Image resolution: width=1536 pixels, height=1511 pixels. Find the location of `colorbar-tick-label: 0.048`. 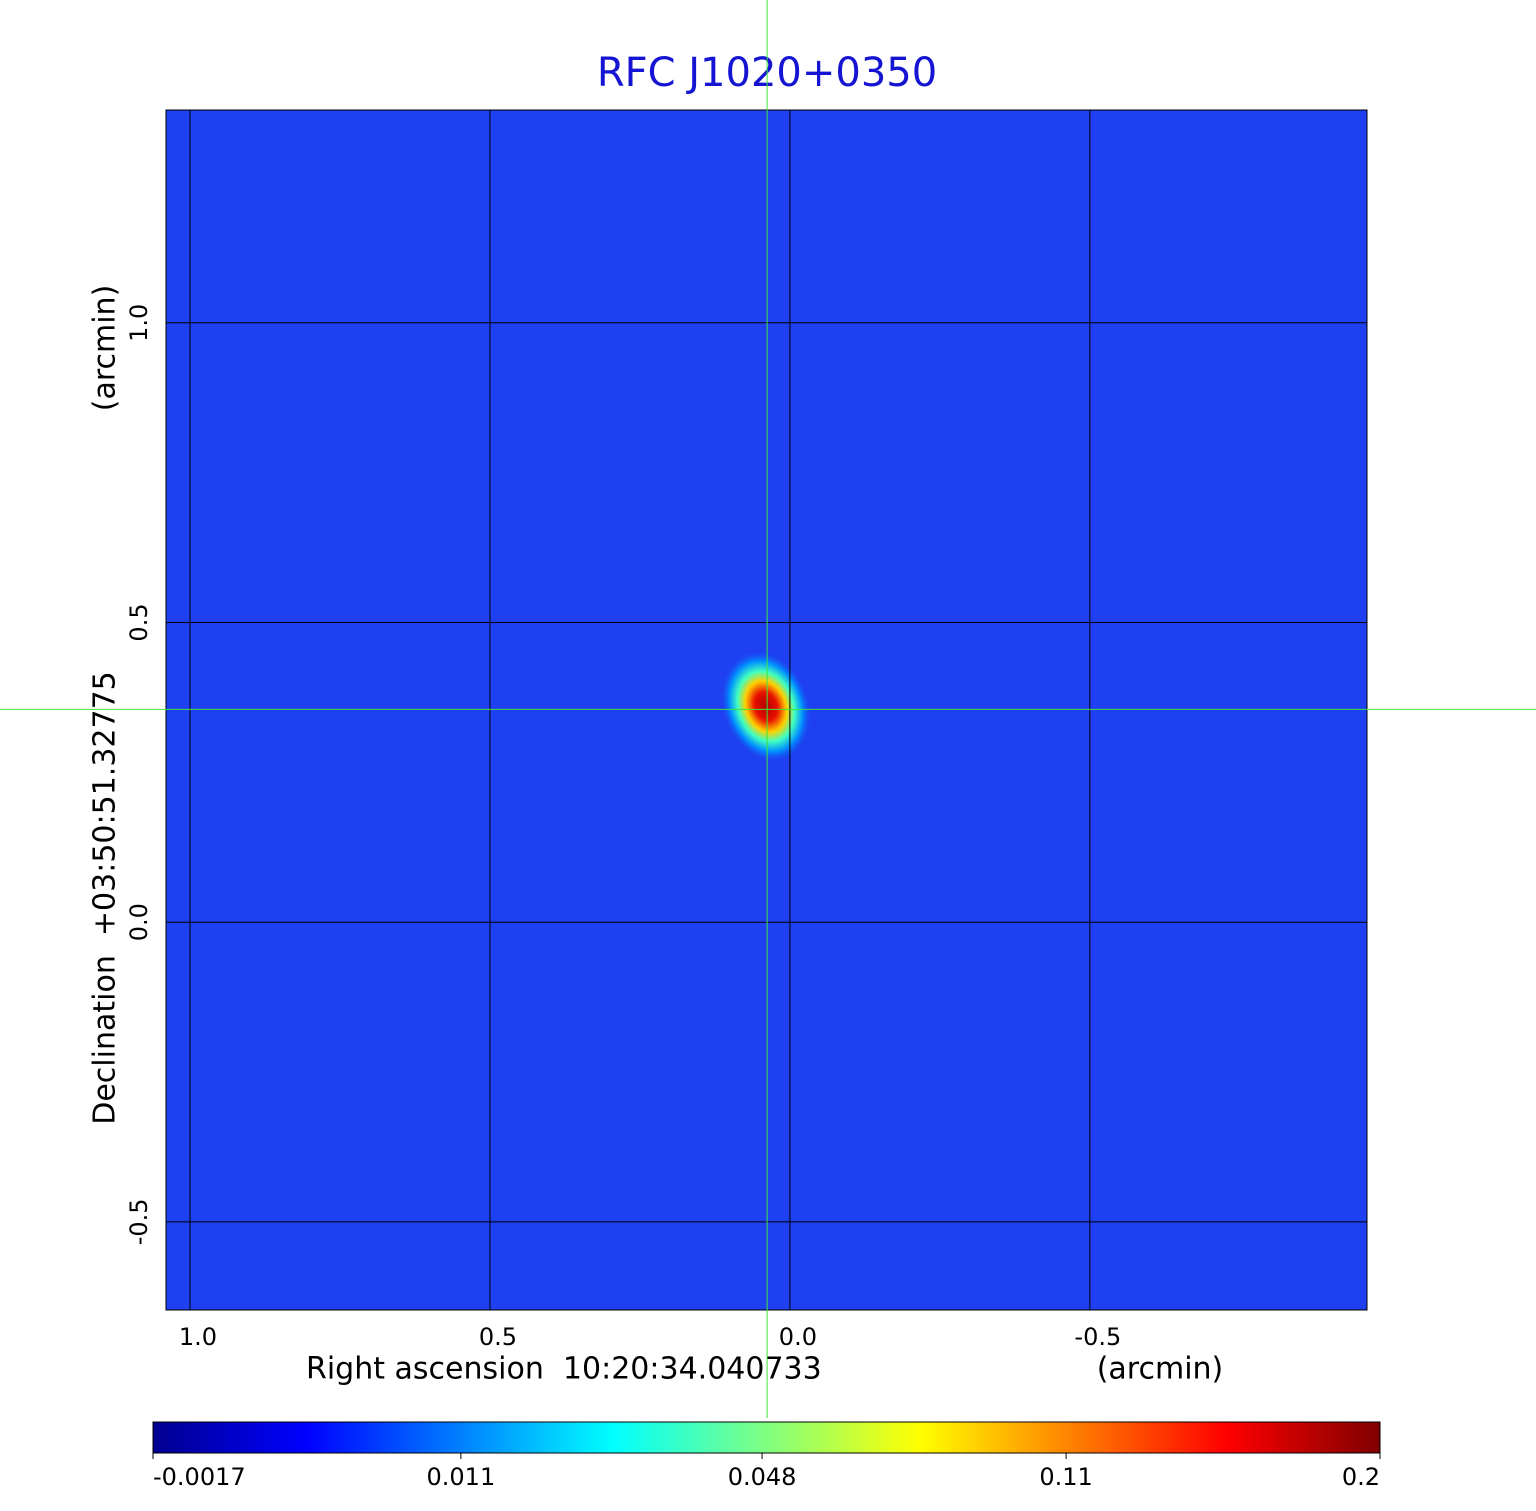

colorbar-tick-label: 0.048 is located at coordinates (762, 1477).